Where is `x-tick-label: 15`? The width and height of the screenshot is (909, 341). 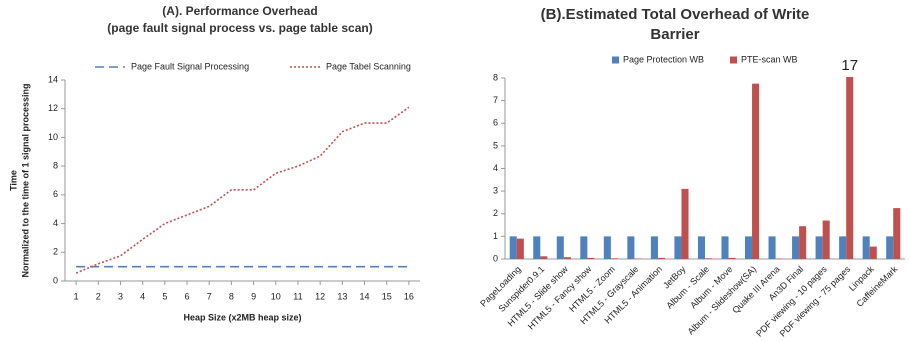
x-tick-label: 15 is located at coordinates (387, 296).